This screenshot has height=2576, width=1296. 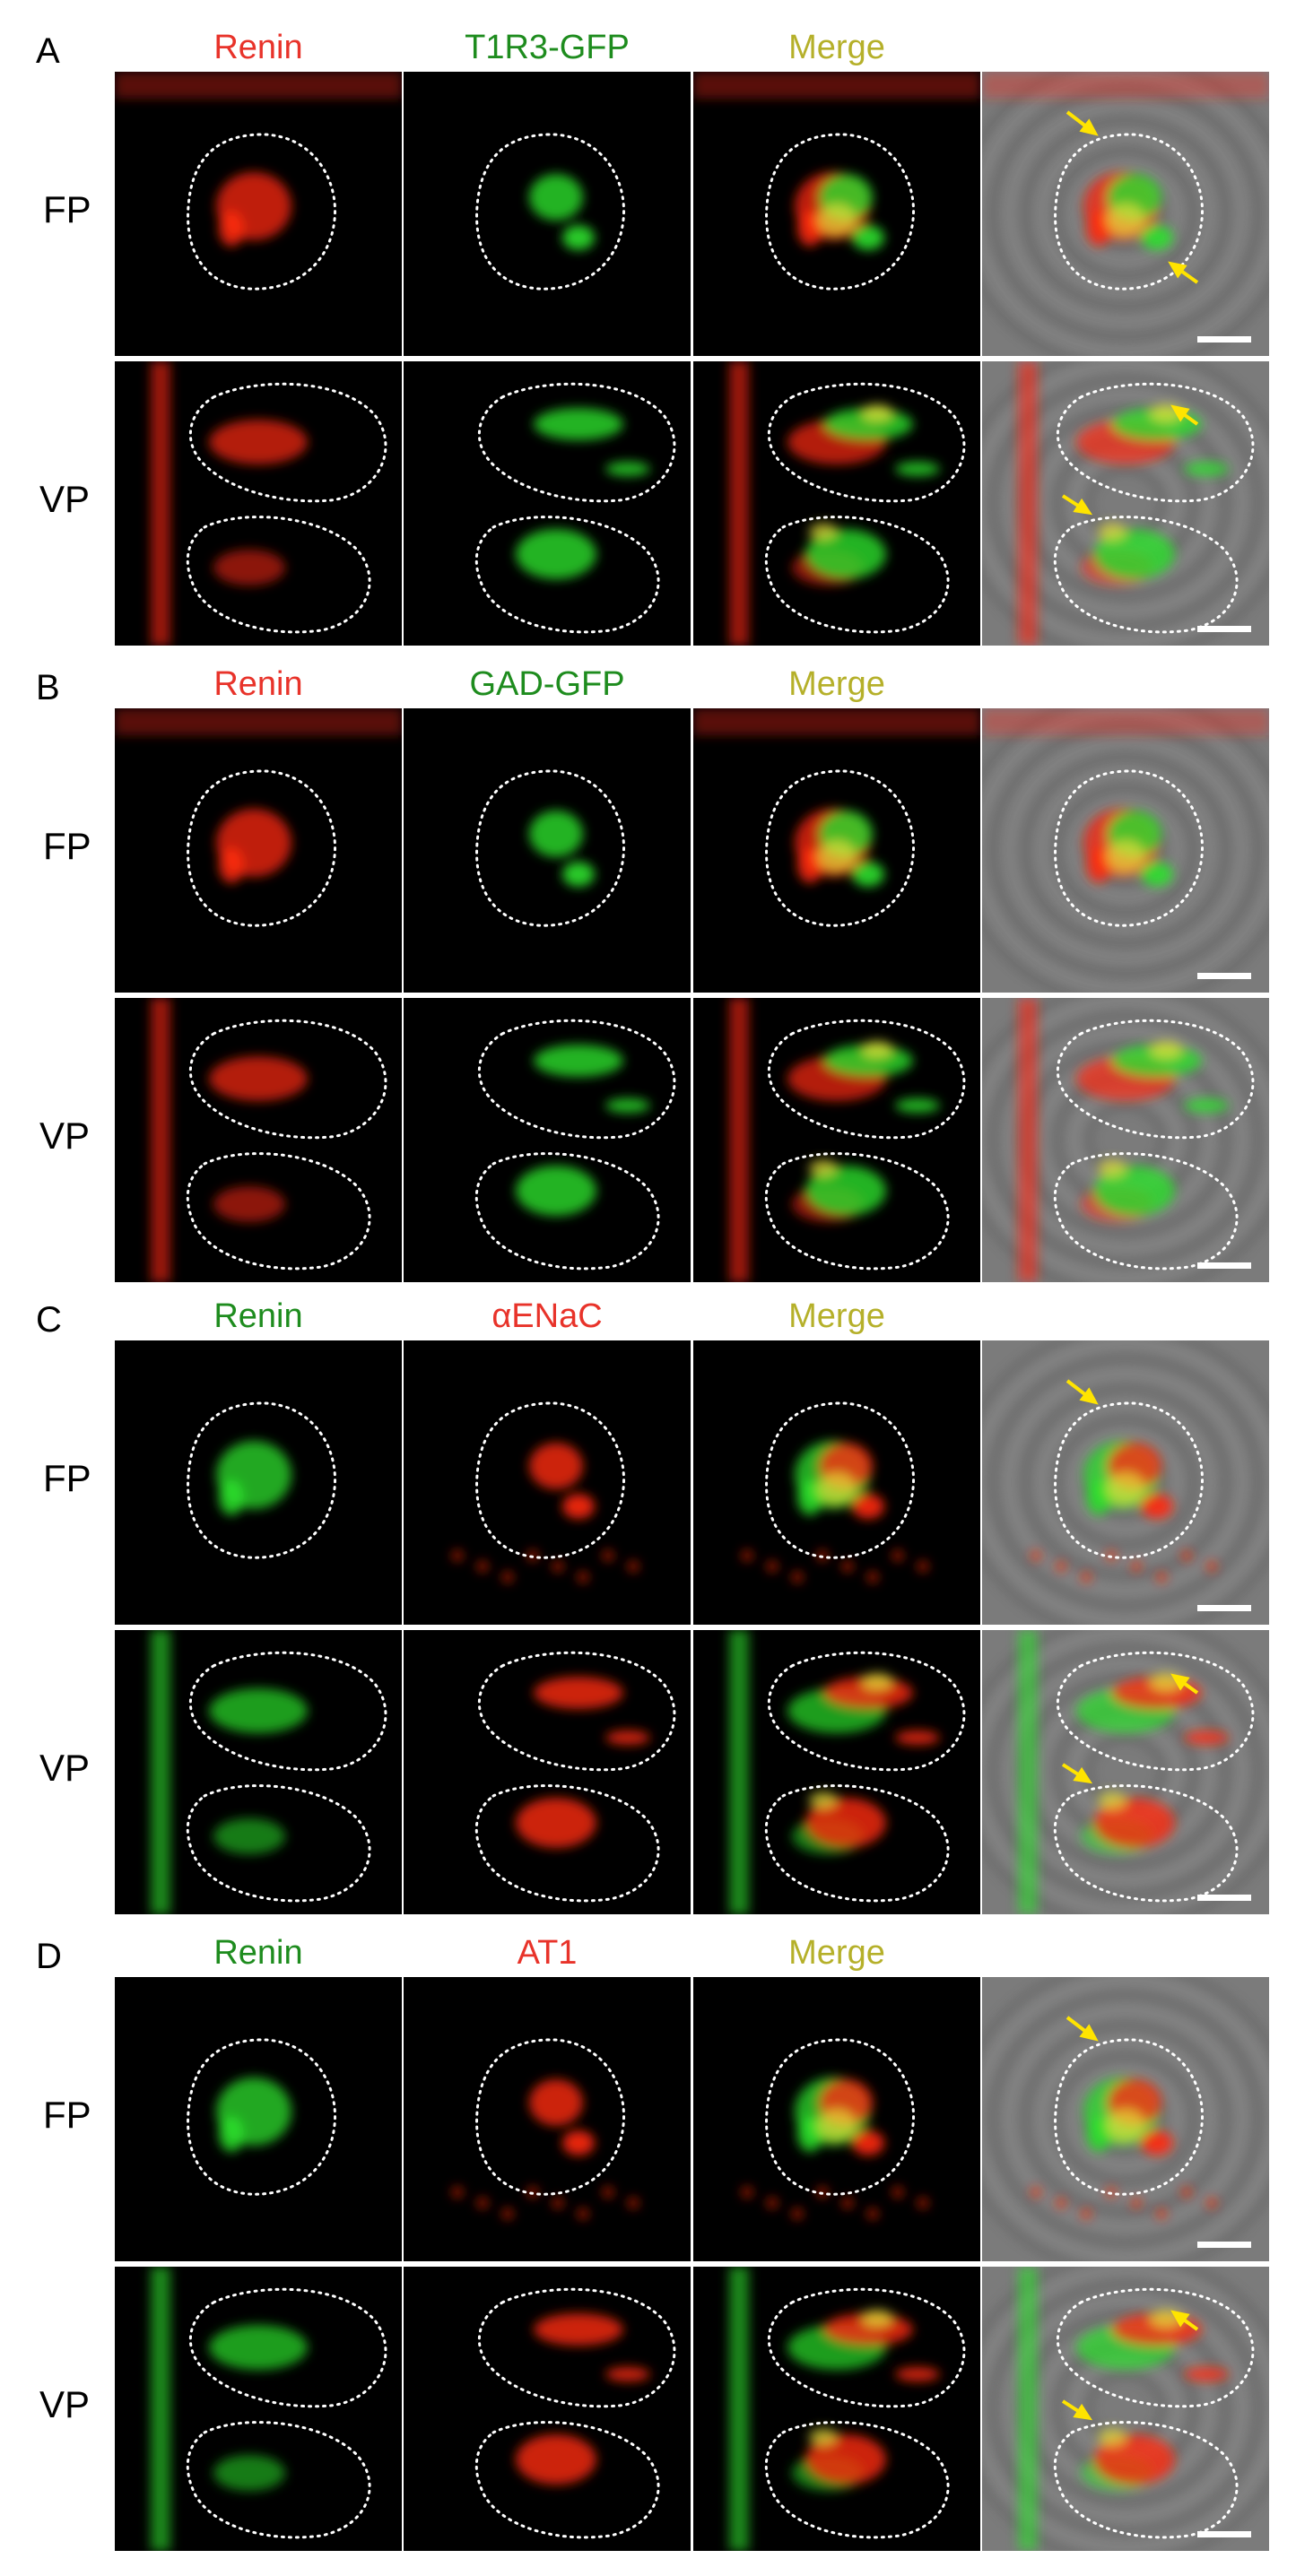 I want to click on column-header: αENaC, so click(x=547, y=1316).